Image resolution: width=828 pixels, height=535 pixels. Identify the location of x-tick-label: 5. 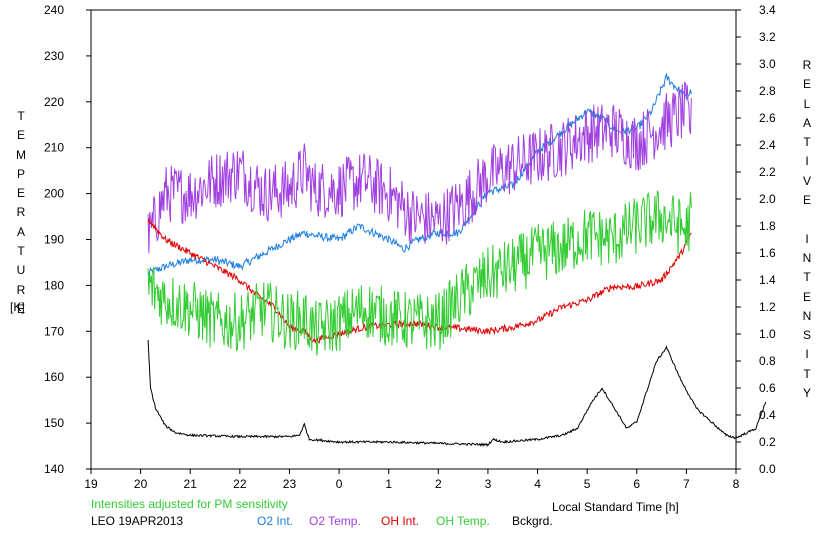
(587, 484).